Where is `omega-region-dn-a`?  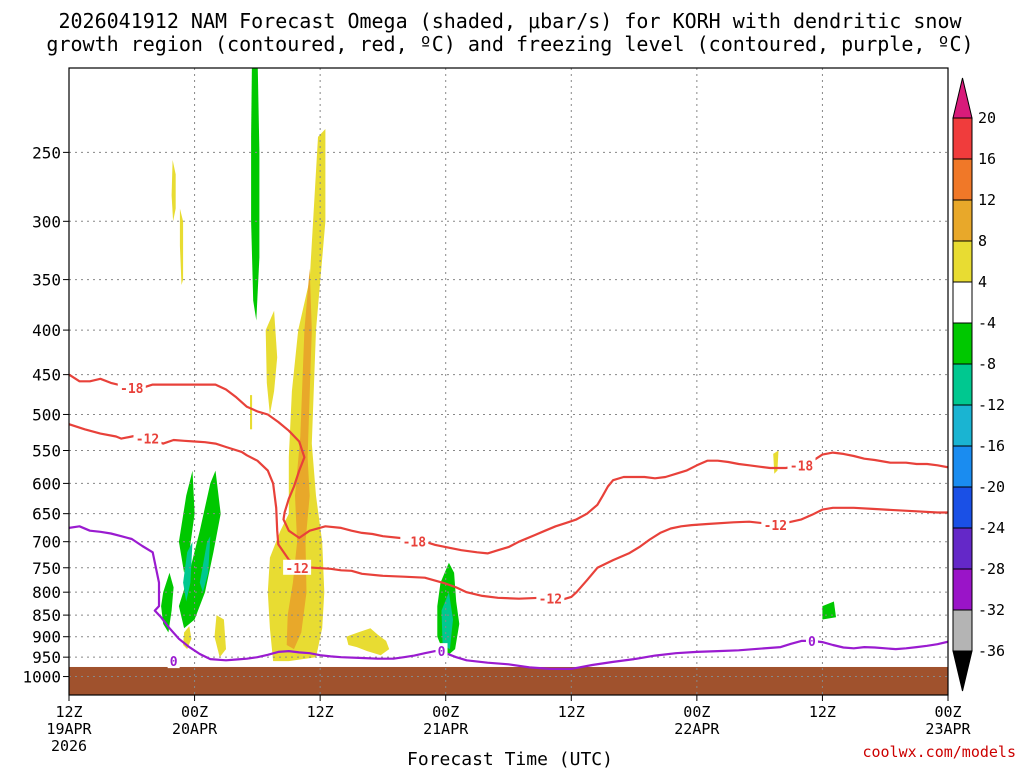 omega-region-dn-a is located at coordinates (296, 395).